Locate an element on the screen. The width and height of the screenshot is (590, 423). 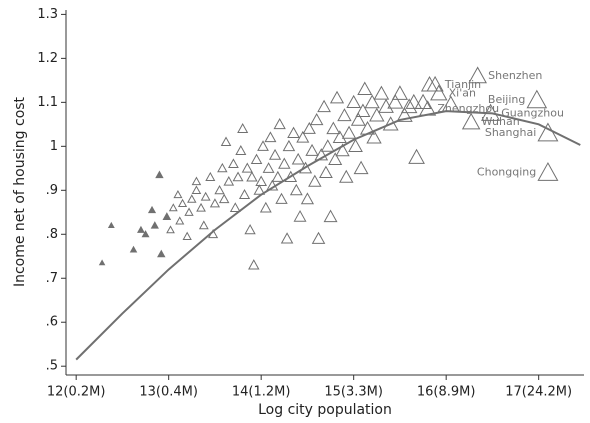
y-tick-label: 1.1 is located at coordinates (47, 102).